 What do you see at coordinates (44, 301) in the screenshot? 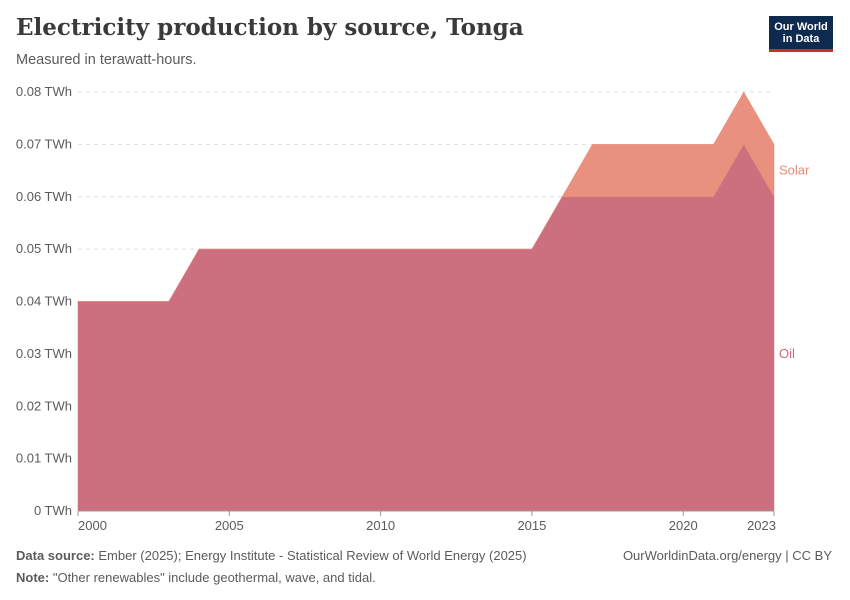
I see `y-tick-label: 0.04 TWh` at bounding box center [44, 301].